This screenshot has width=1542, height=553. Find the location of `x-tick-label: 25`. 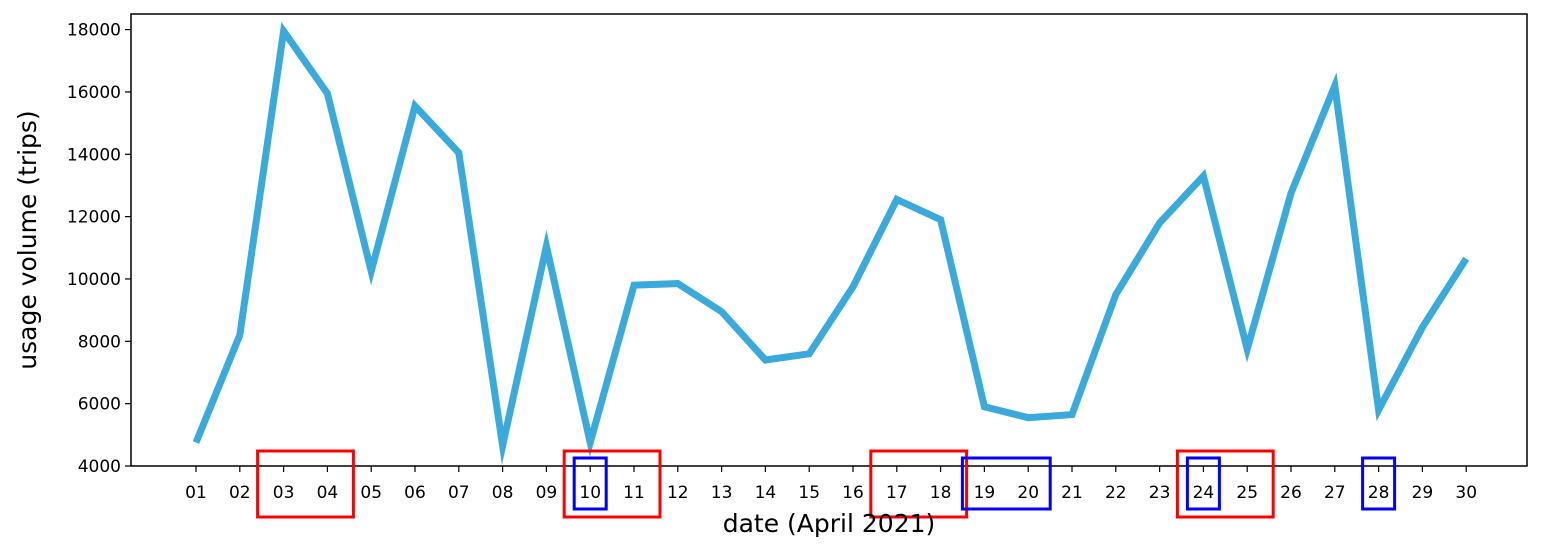

x-tick-label: 25 is located at coordinates (1247, 493).